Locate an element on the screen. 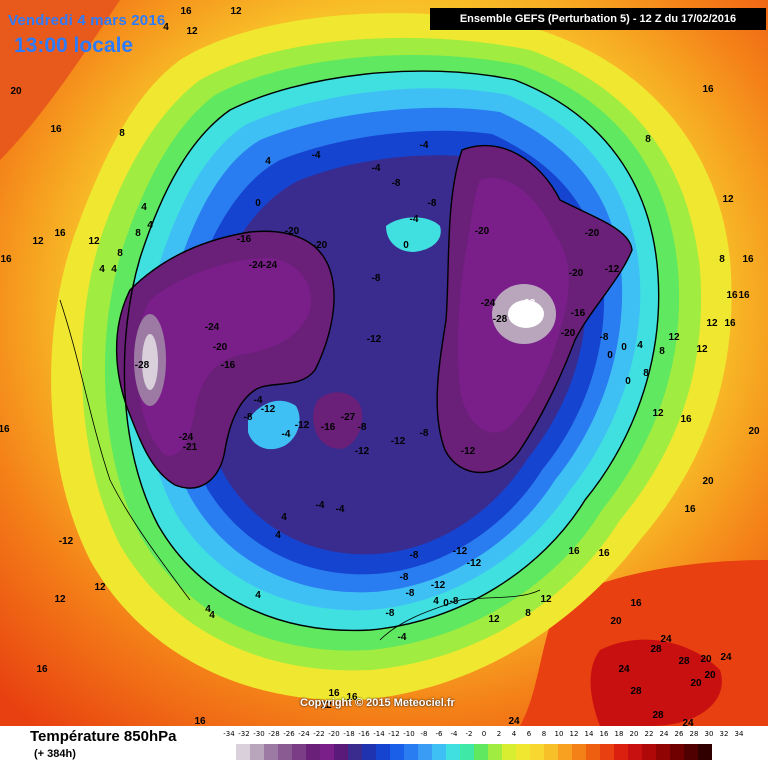 This screenshot has height=768, width=768. legend-label: -14 is located at coordinates (379, 734).